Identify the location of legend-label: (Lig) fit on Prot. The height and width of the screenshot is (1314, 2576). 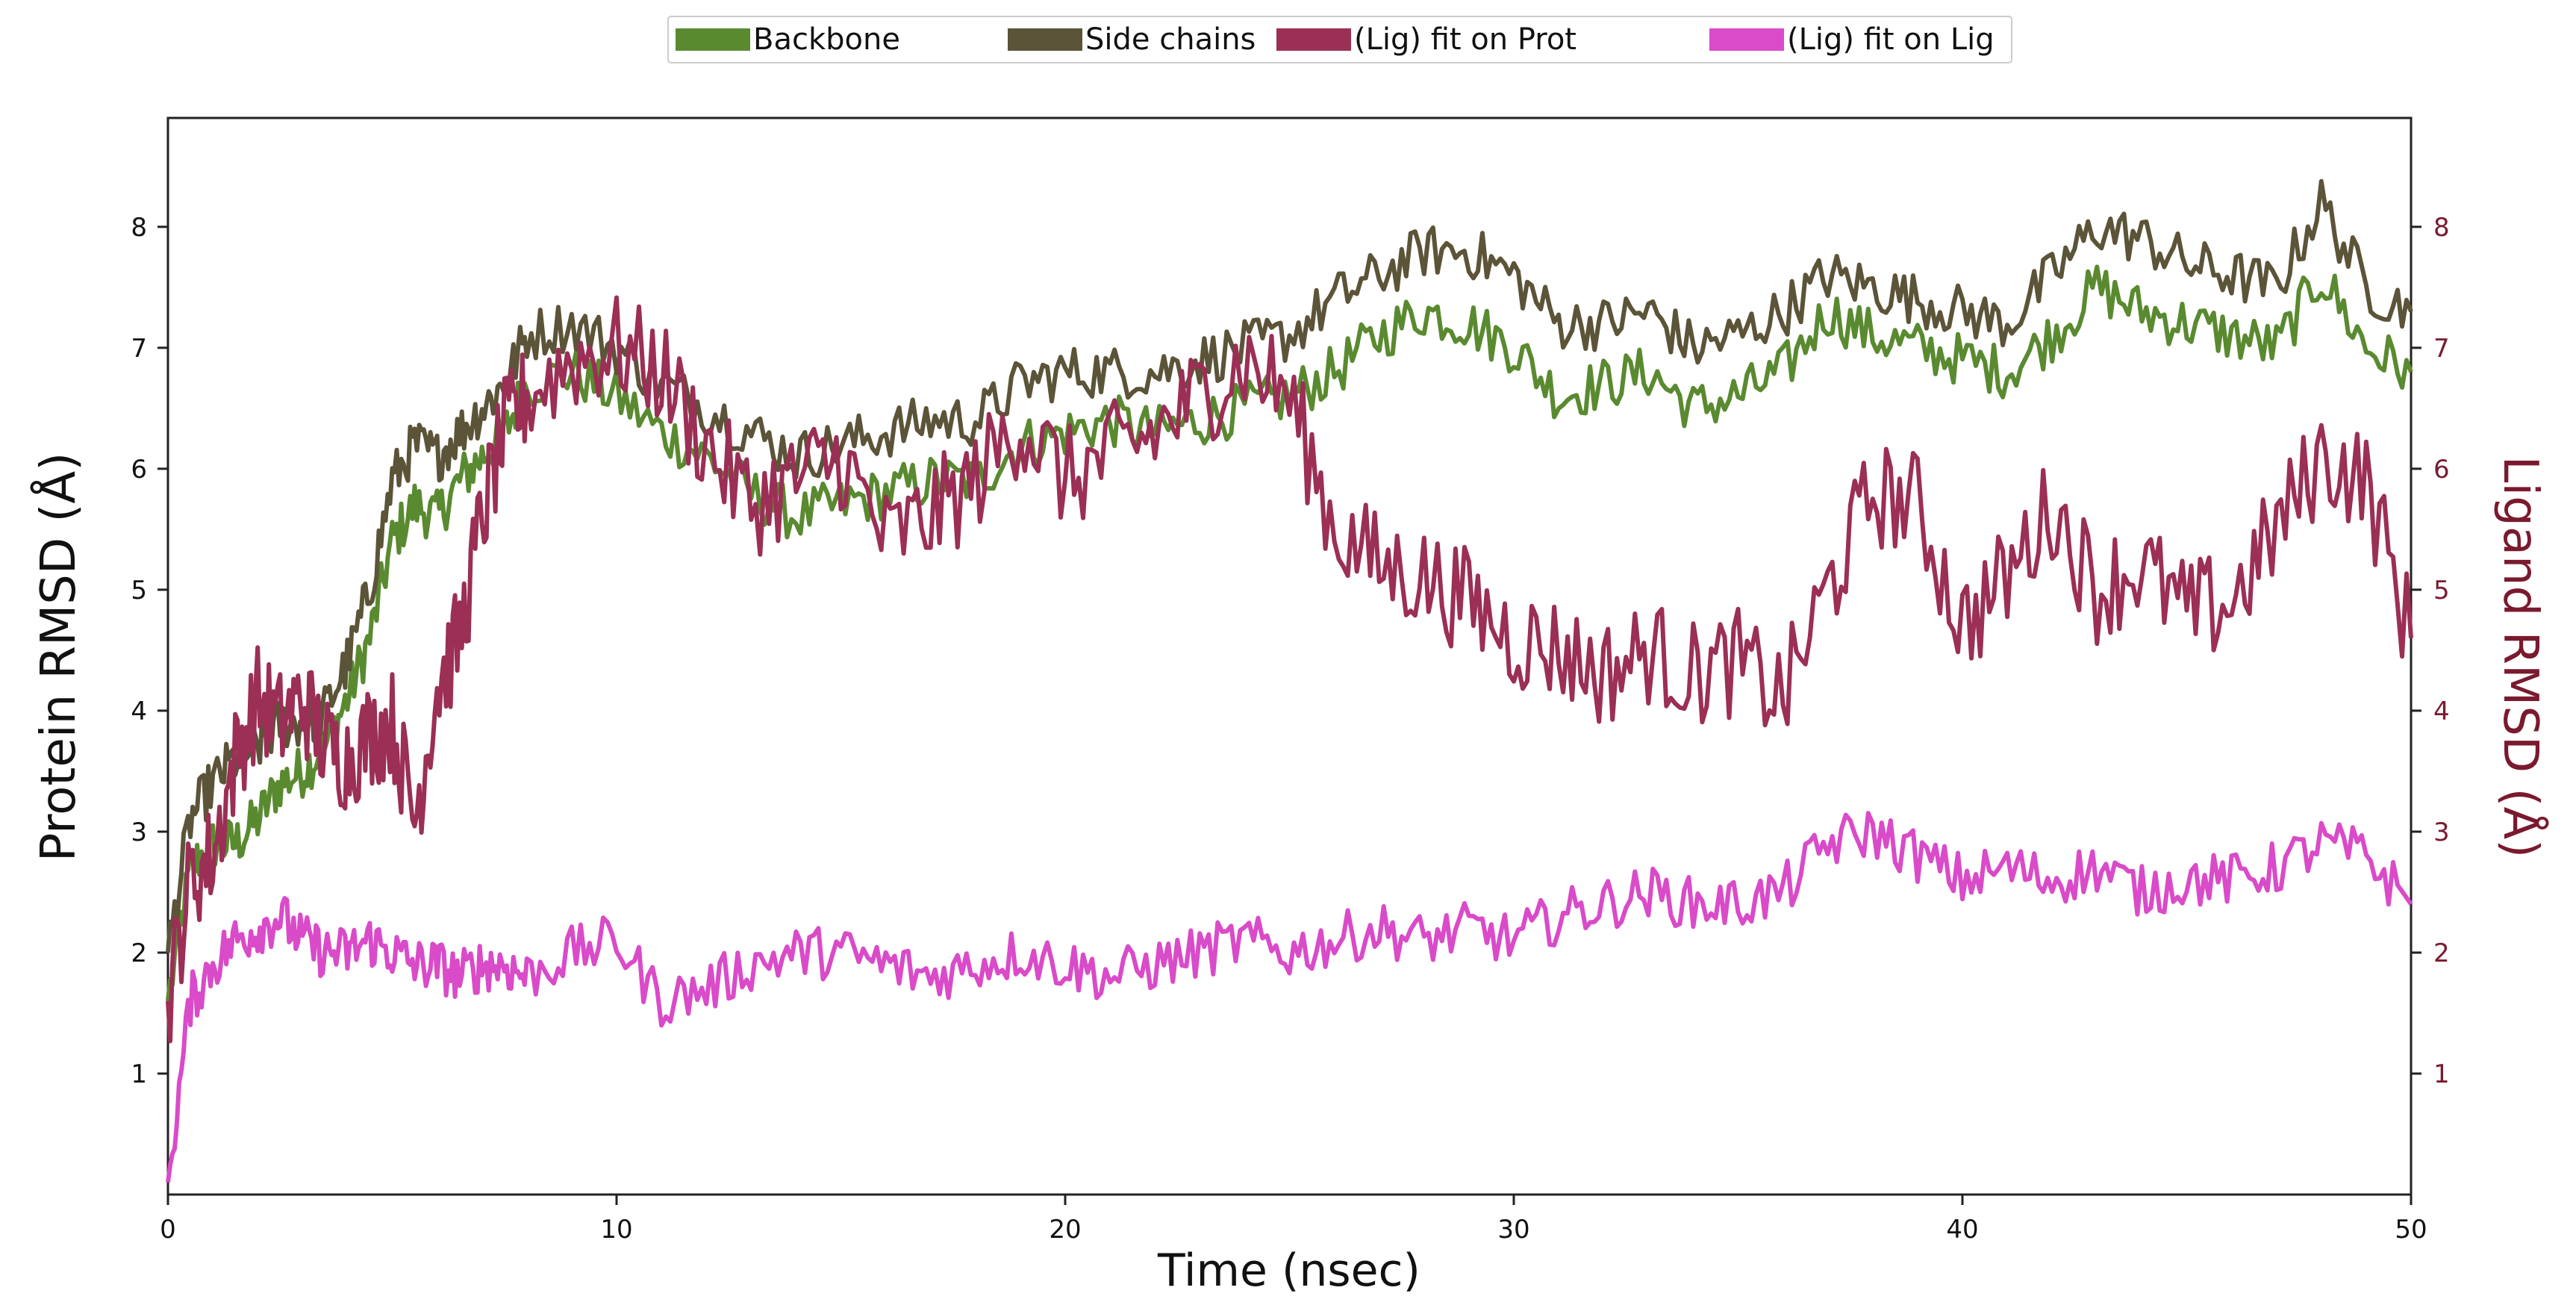
(1465, 39).